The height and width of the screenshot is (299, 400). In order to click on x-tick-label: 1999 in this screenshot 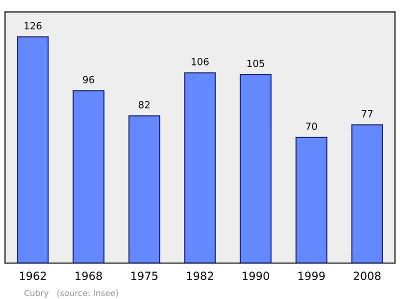, I will do `click(311, 276)`.